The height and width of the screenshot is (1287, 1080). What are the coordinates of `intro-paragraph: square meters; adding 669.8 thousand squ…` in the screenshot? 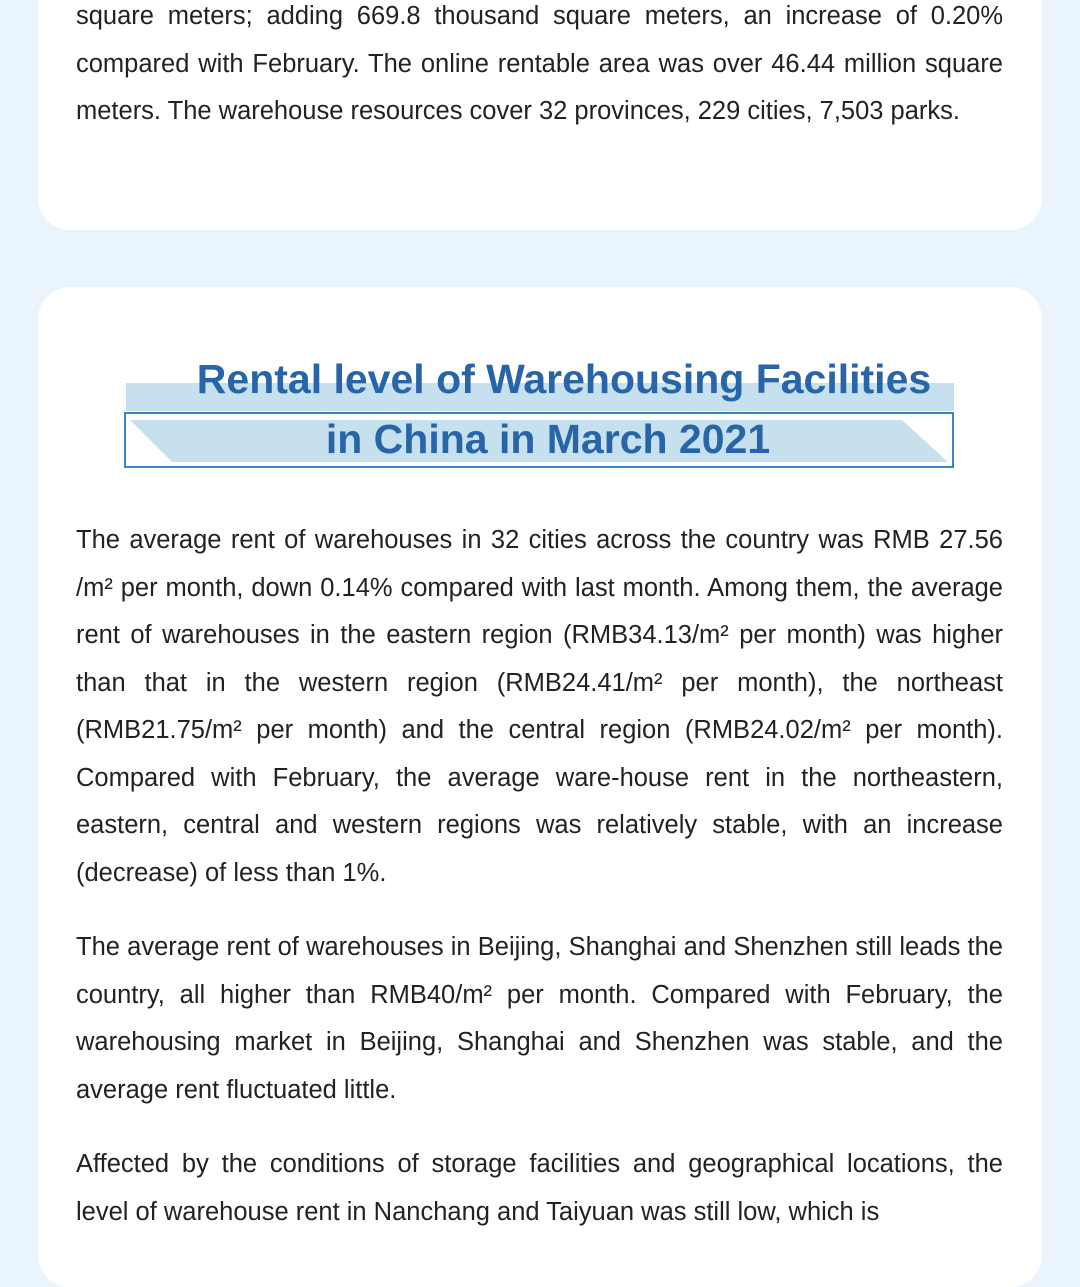 It's located at (539, 63).